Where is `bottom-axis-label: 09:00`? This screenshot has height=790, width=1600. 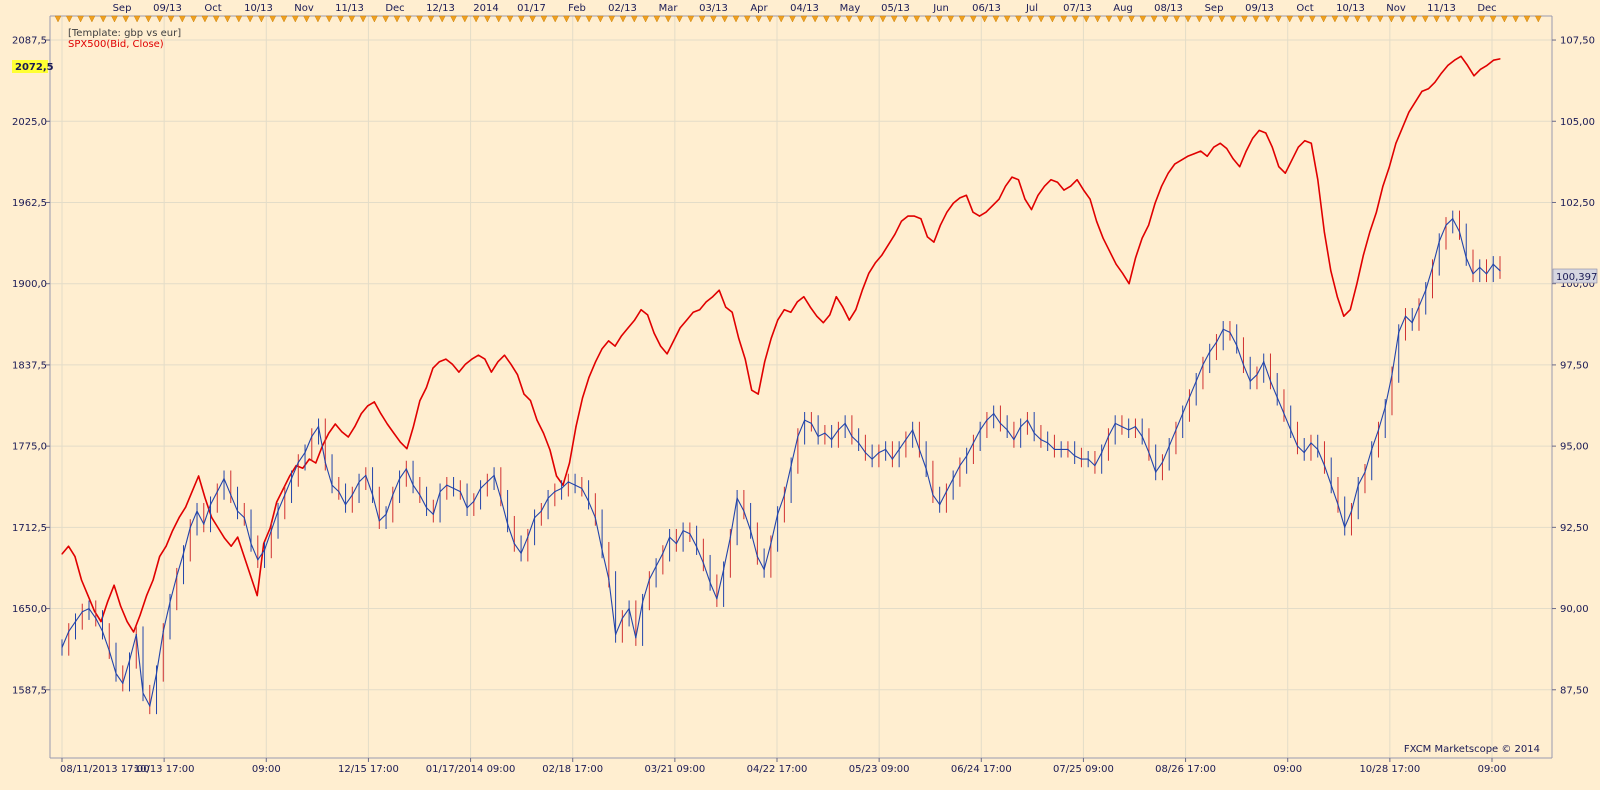 bottom-axis-label: 09:00 is located at coordinates (1492, 769).